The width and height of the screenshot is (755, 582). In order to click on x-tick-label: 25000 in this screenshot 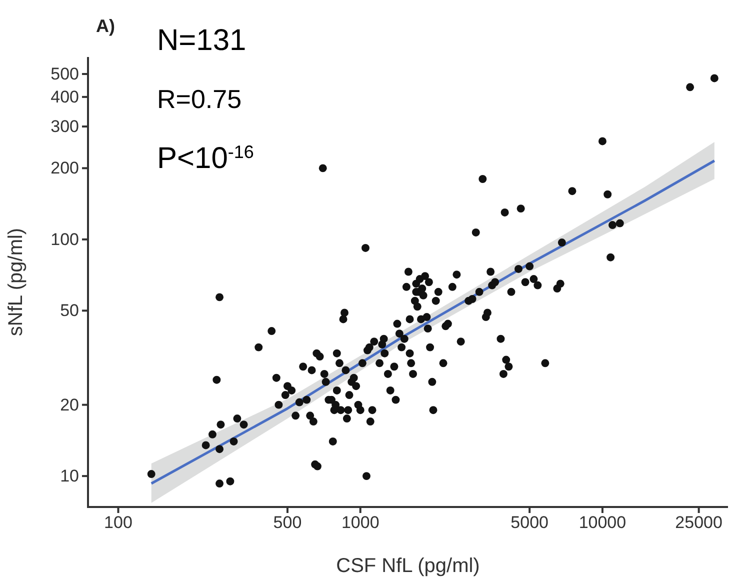, I will do `click(698, 522)`.